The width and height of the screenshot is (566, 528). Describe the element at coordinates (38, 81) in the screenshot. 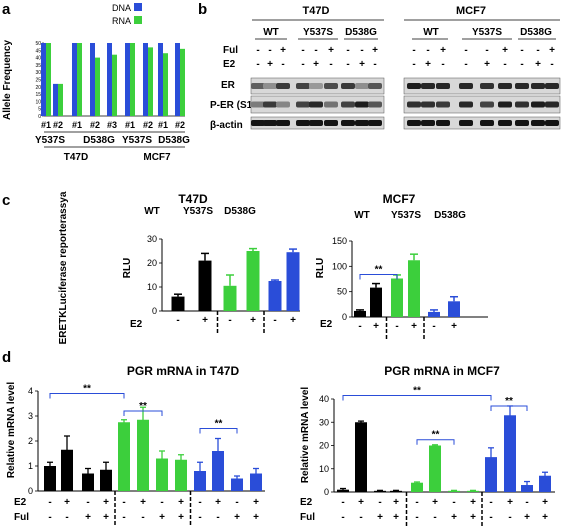

I see `y-tick-label: 25` at that location.